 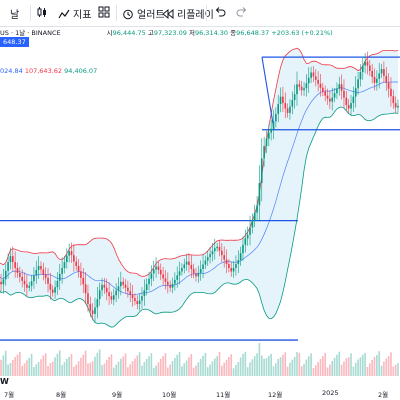 What do you see at coordinates (9, 395) in the screenshot?
I see `time-axis-tick: 7월` at bounding box center [9, 395].